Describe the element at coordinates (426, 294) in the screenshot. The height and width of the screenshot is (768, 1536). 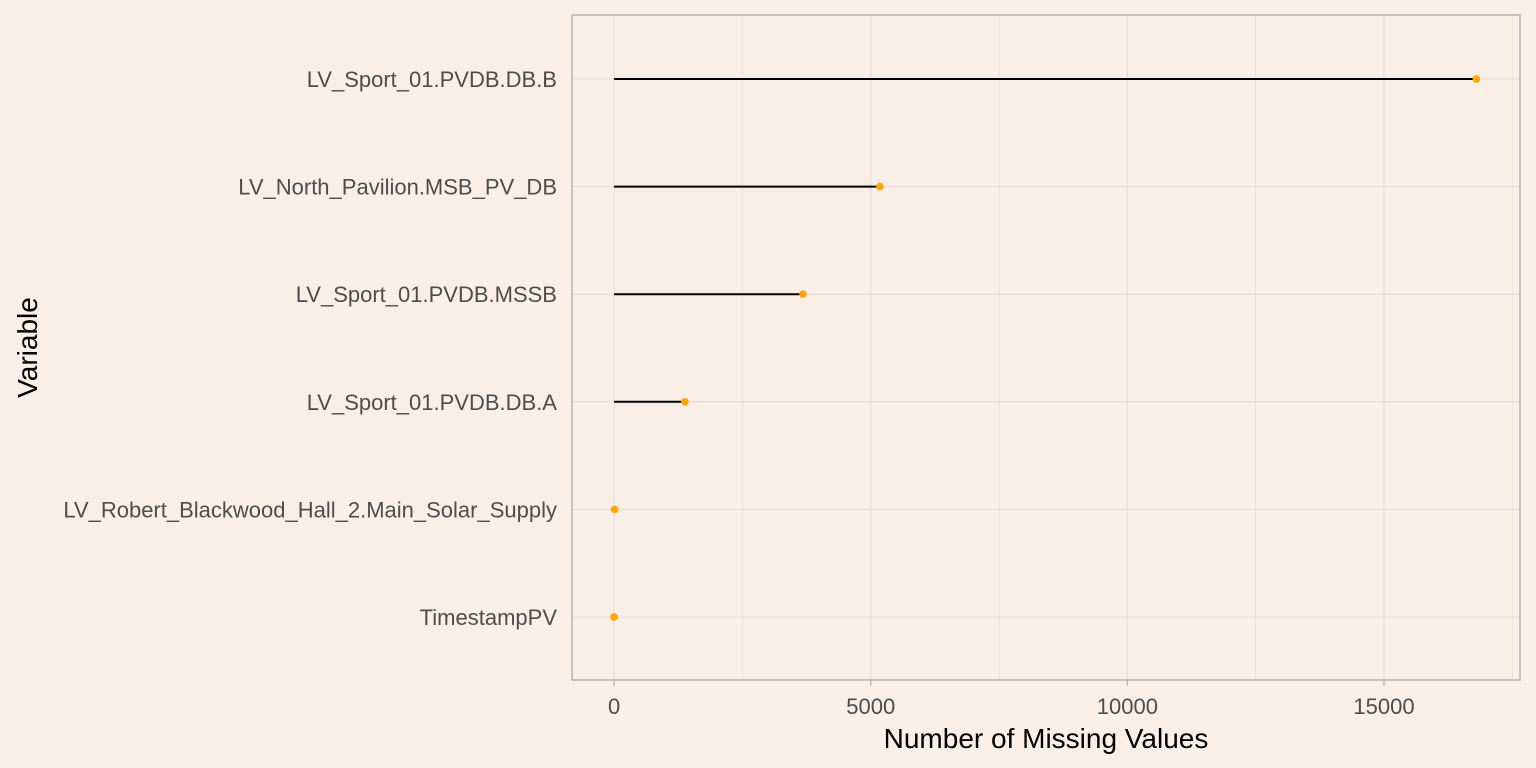
I see `y-tick-label: LV_Sport_01.PVDB.MSSB` at that location.